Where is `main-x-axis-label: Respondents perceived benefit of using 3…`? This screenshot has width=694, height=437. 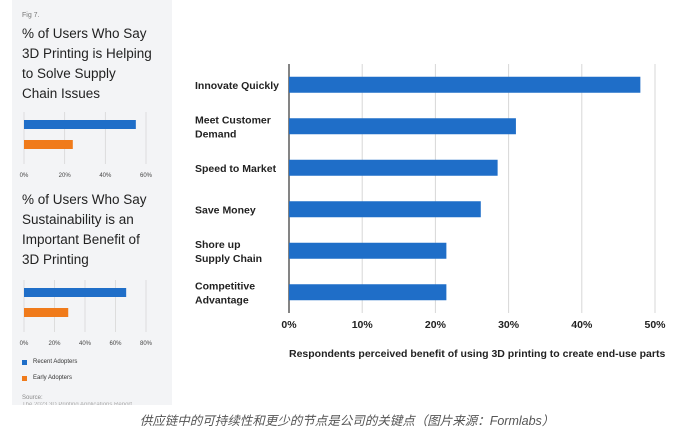
main-x-axis-label: Respondents perceived benefit of using 3… is located at coordinates (477, 354).